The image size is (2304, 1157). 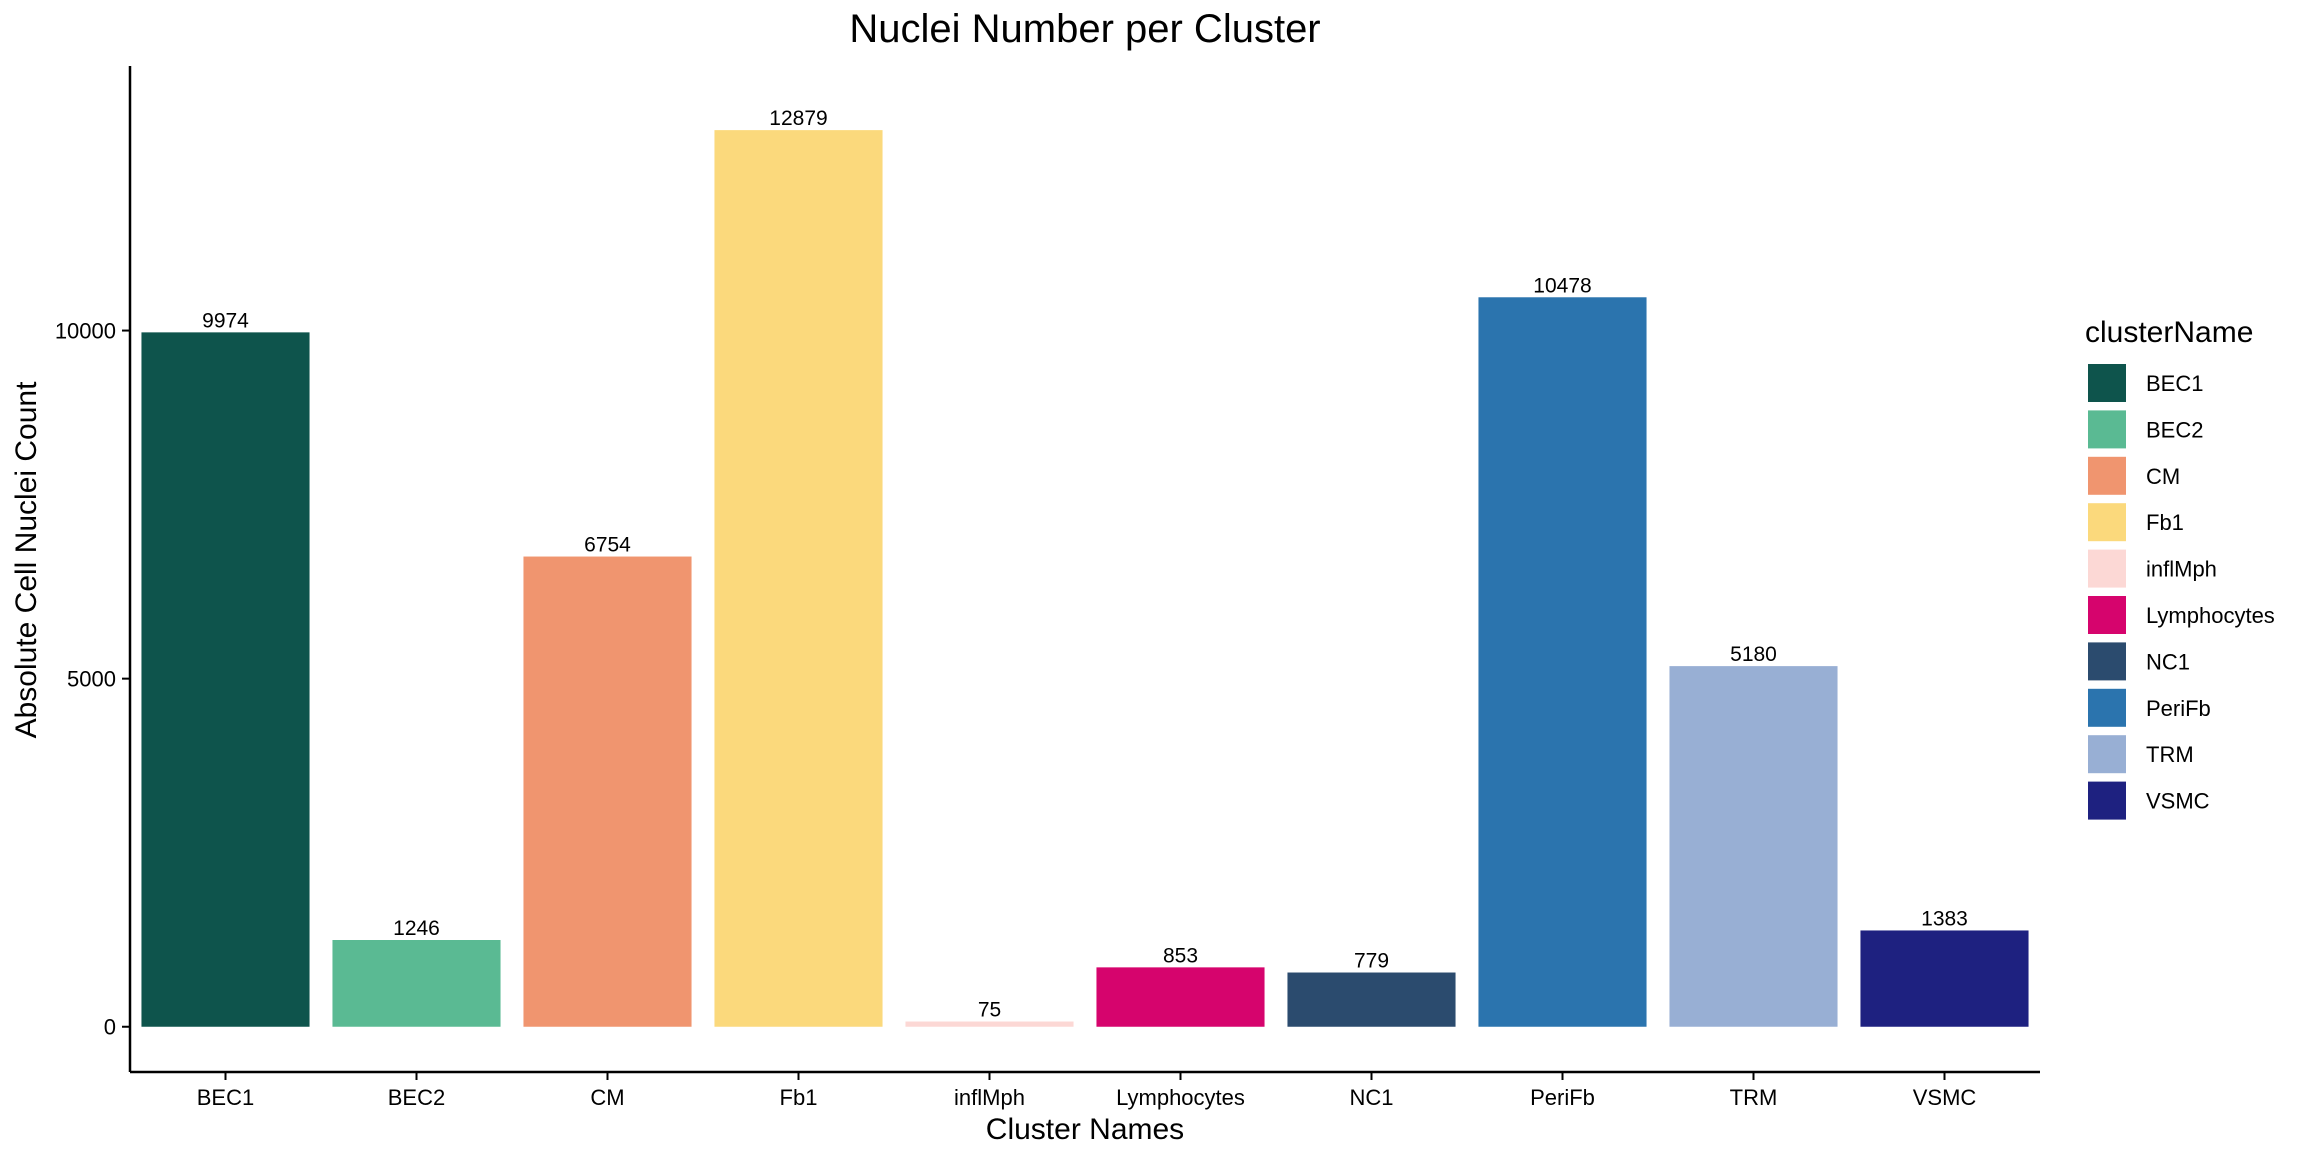 What do you see at coordinates (1084, 29) in the screenshot?
I see `chart-title: Nuclei Number per Cluster` at bounding box center [1084, 29].